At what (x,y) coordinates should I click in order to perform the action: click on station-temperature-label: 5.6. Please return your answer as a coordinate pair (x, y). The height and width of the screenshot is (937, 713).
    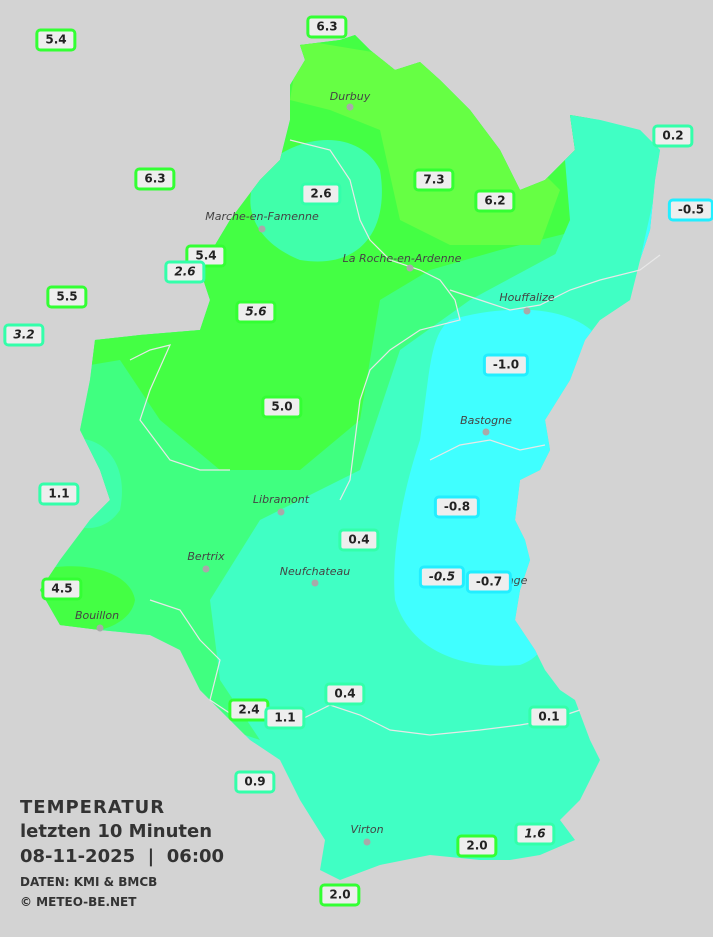
    Looking at the image, I should click on (256, 312).